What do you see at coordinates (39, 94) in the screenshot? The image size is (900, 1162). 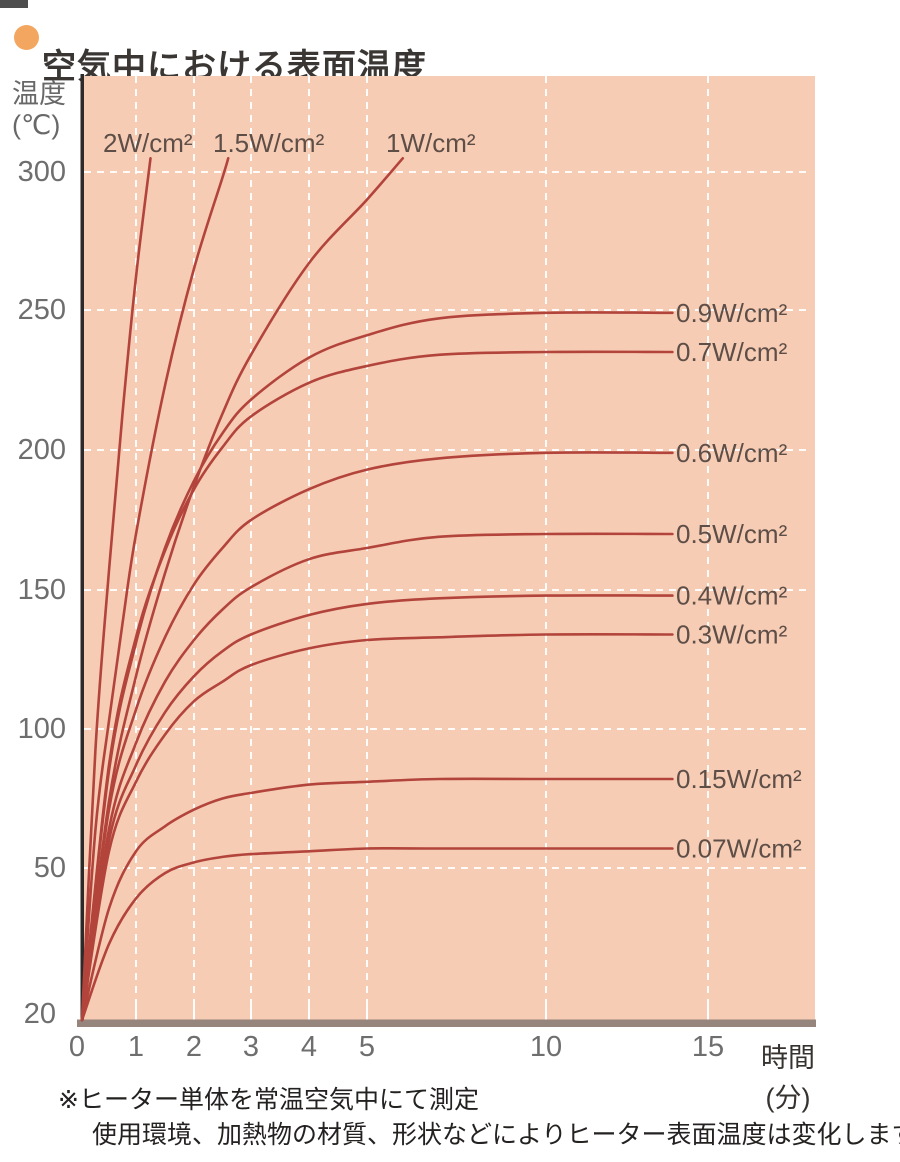 I see `y-axis-unit-label: 温度` at bounding box center [39, 94].